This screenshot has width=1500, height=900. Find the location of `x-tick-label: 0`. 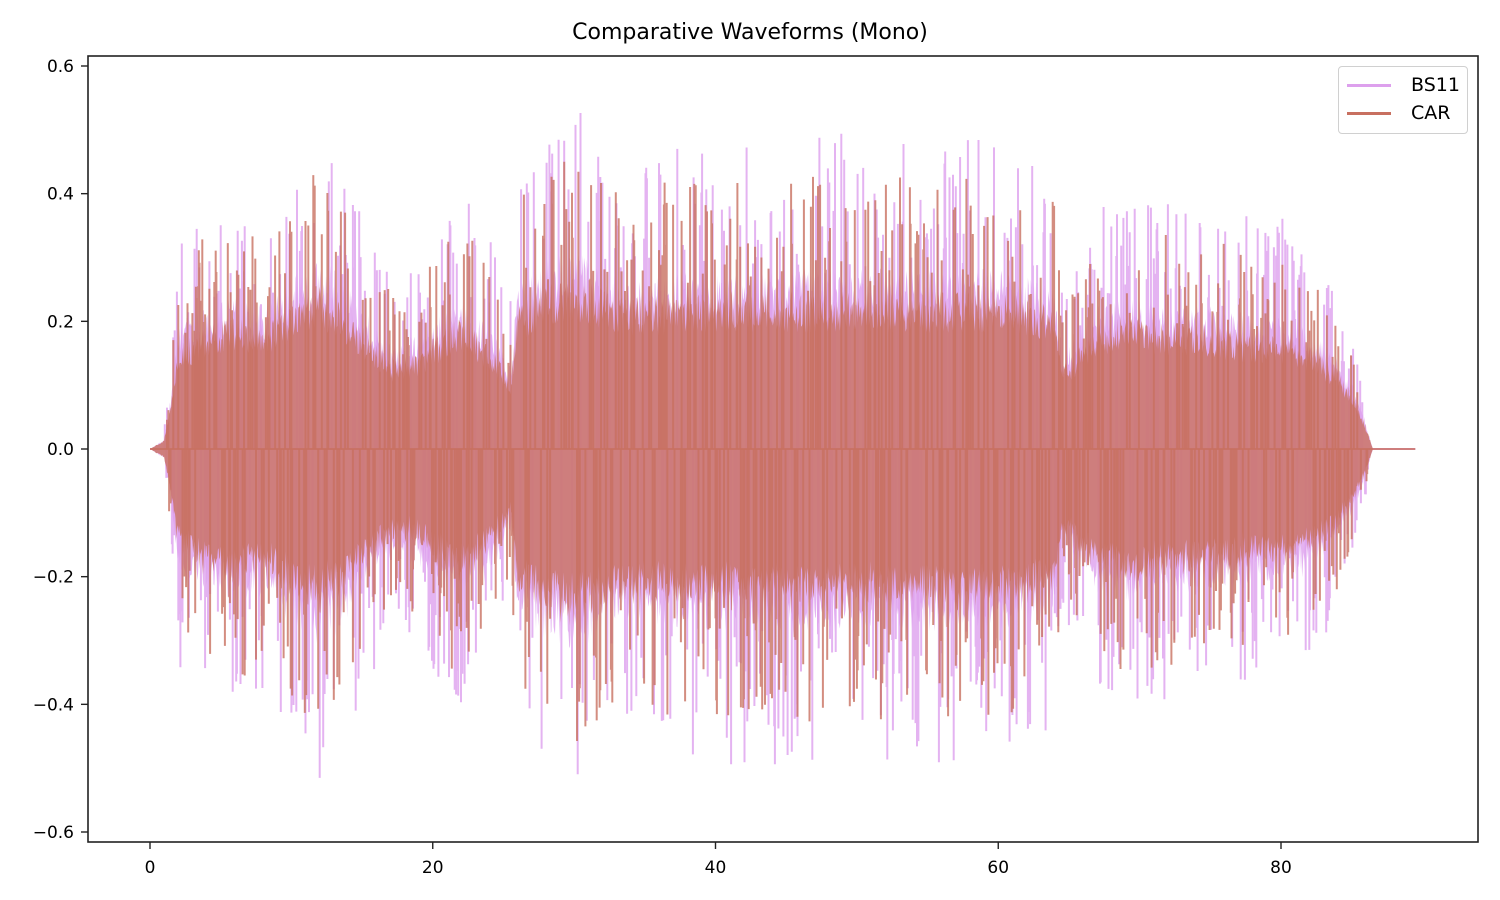

x-tick-label: 0 is located at coordinates (150, 868).